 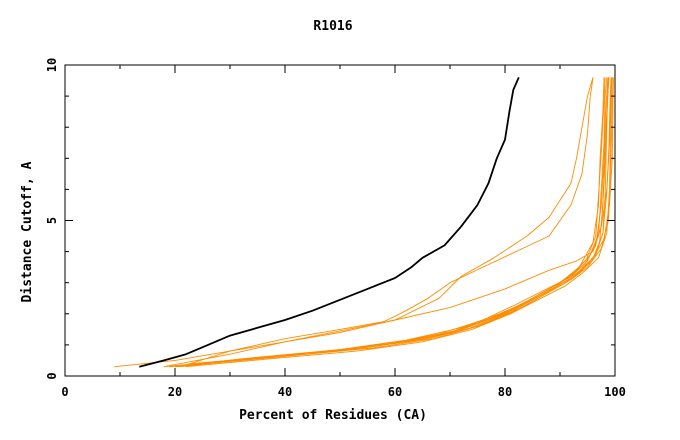 I want to click on x-tick-label-20: 20, so click(x=175, y=392).